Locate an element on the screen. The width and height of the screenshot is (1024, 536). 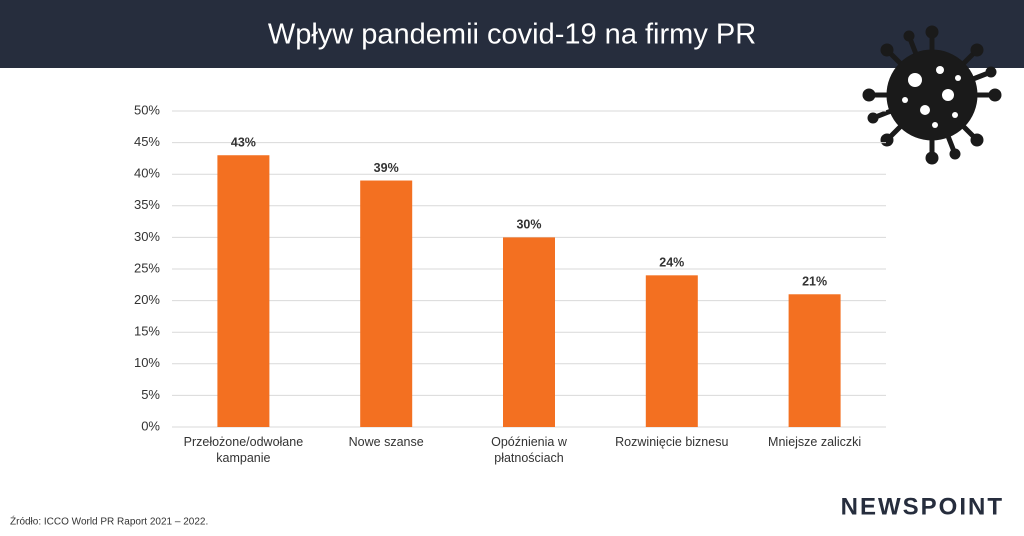
y-tick-label: 25% is located at coordinates (147, 267).